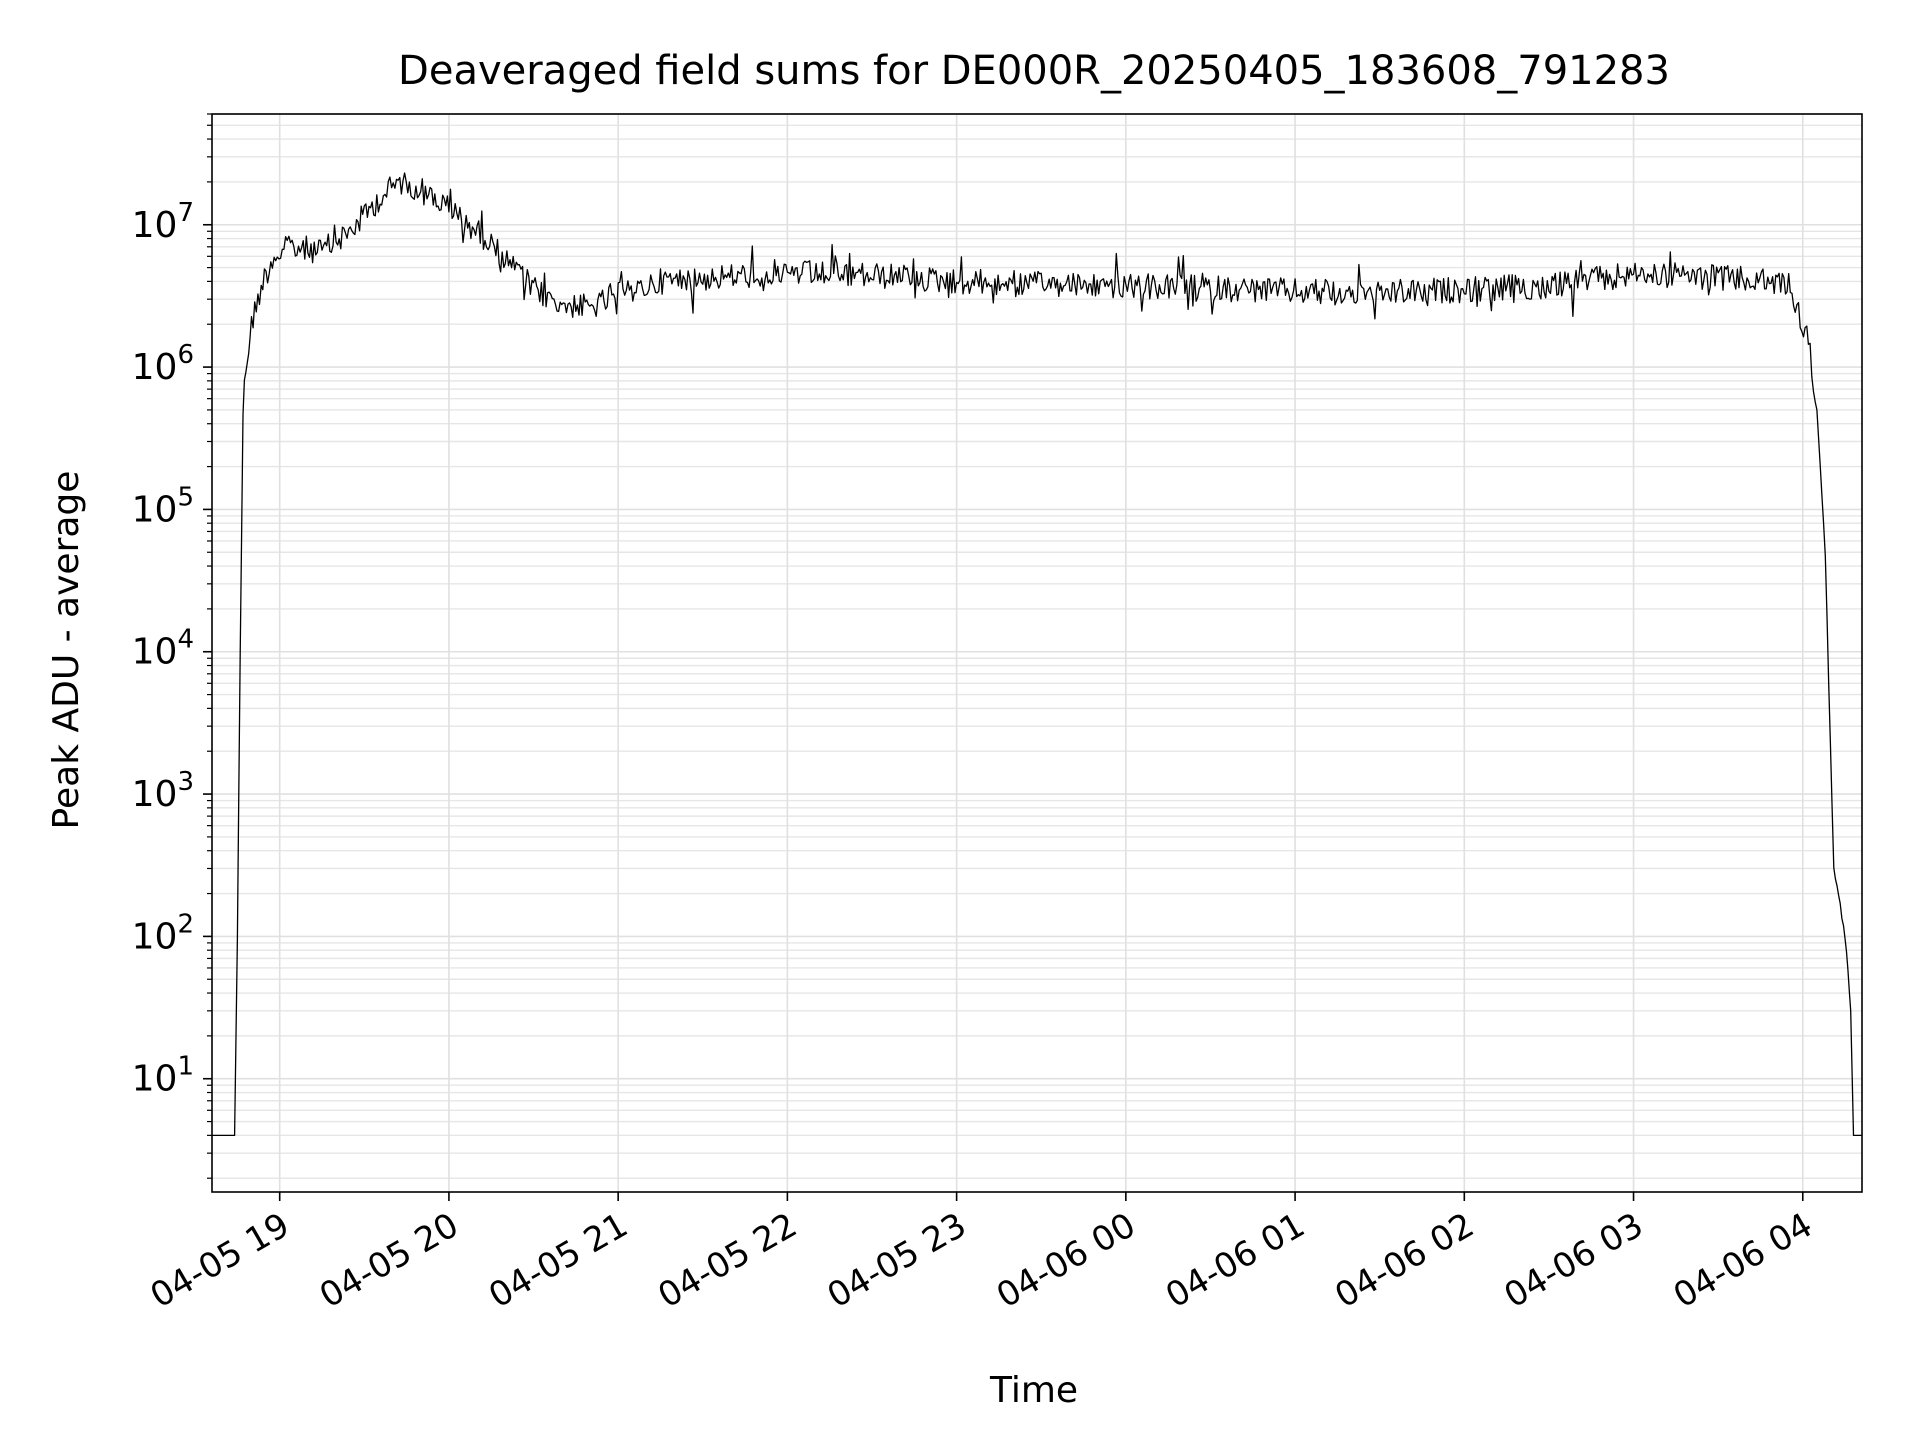  I want to click on y-tick-label: 10⁵, so click(163, 506).